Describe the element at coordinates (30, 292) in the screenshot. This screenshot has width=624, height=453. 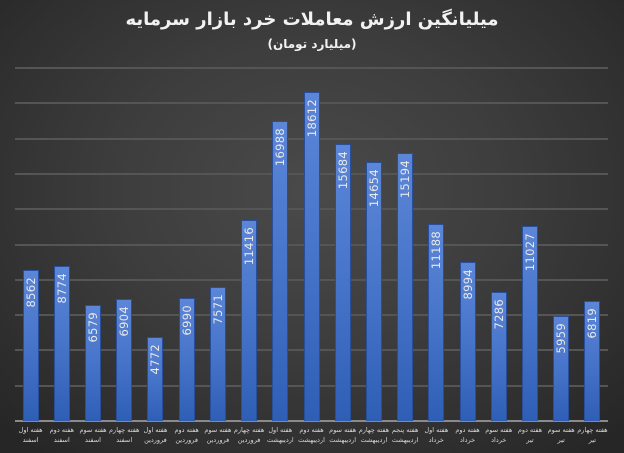
I see `data-label: 8562` at that location.